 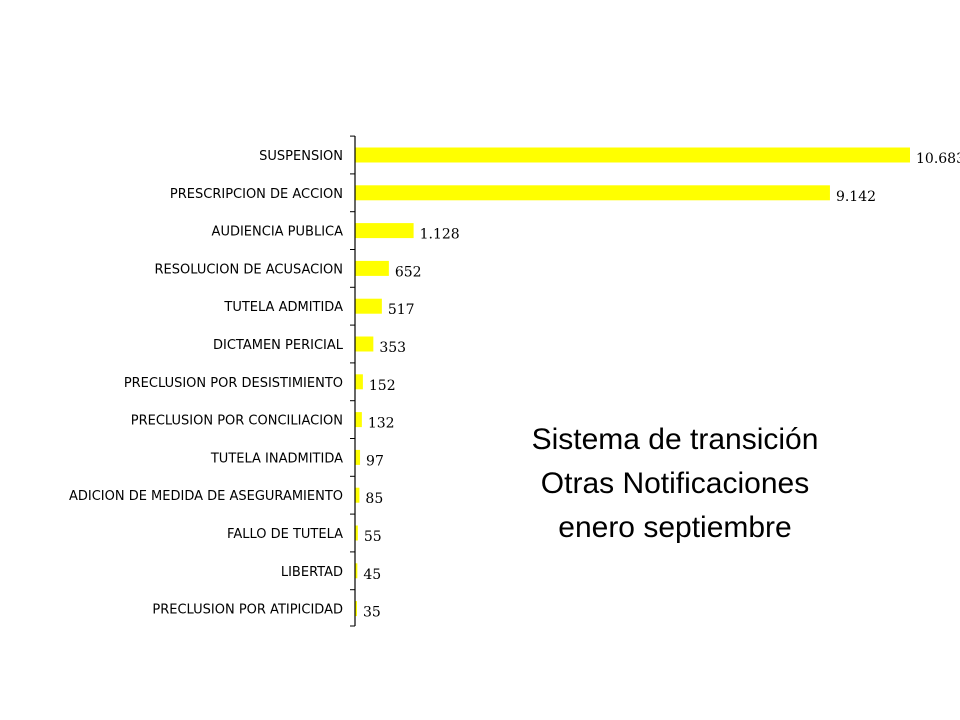 I want to click on data-label: 45, so click(x=372, y=575).